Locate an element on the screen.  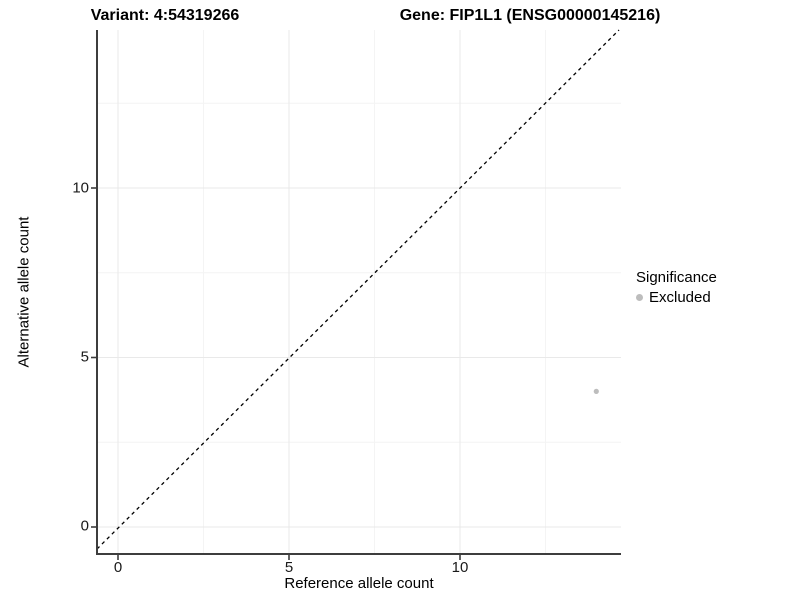
x-tick-marks is located at coordinates (289, 557).